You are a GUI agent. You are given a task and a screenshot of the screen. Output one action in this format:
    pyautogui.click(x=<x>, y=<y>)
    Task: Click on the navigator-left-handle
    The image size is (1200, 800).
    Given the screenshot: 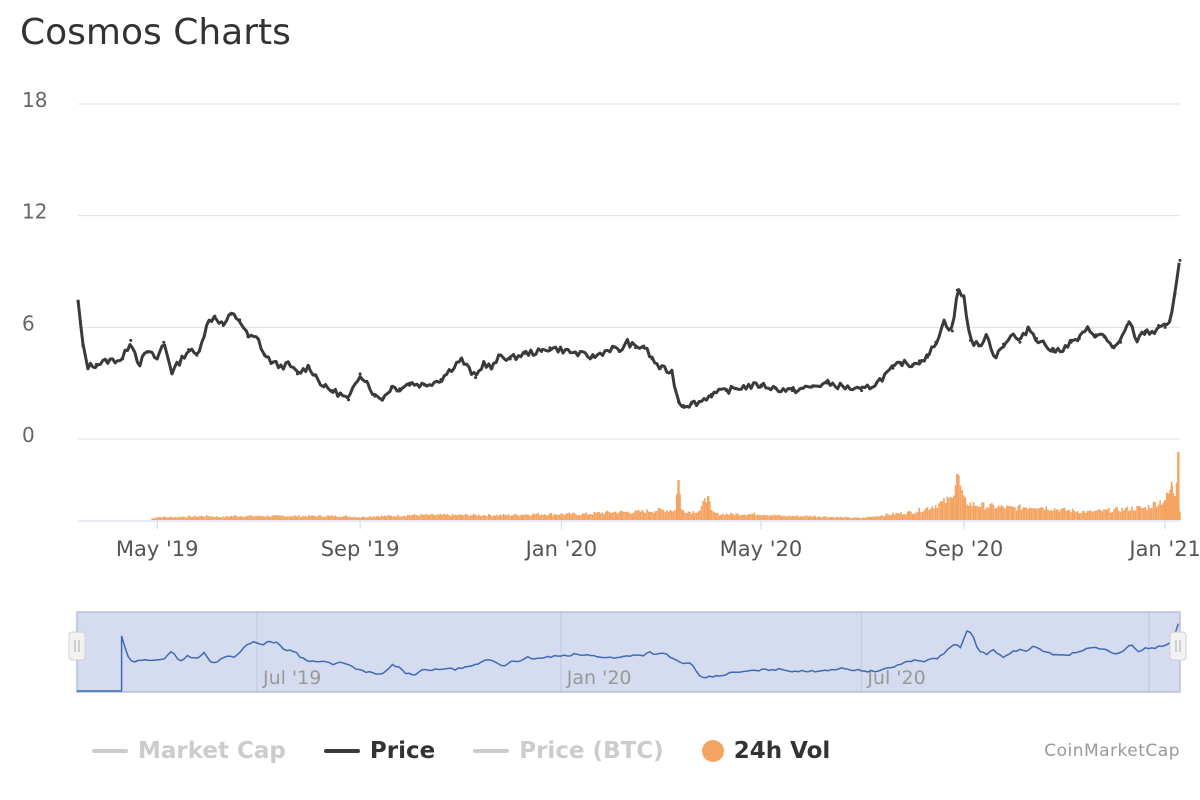 What is the action you would take?
    pyautogui.click(x=77, y=646)
    